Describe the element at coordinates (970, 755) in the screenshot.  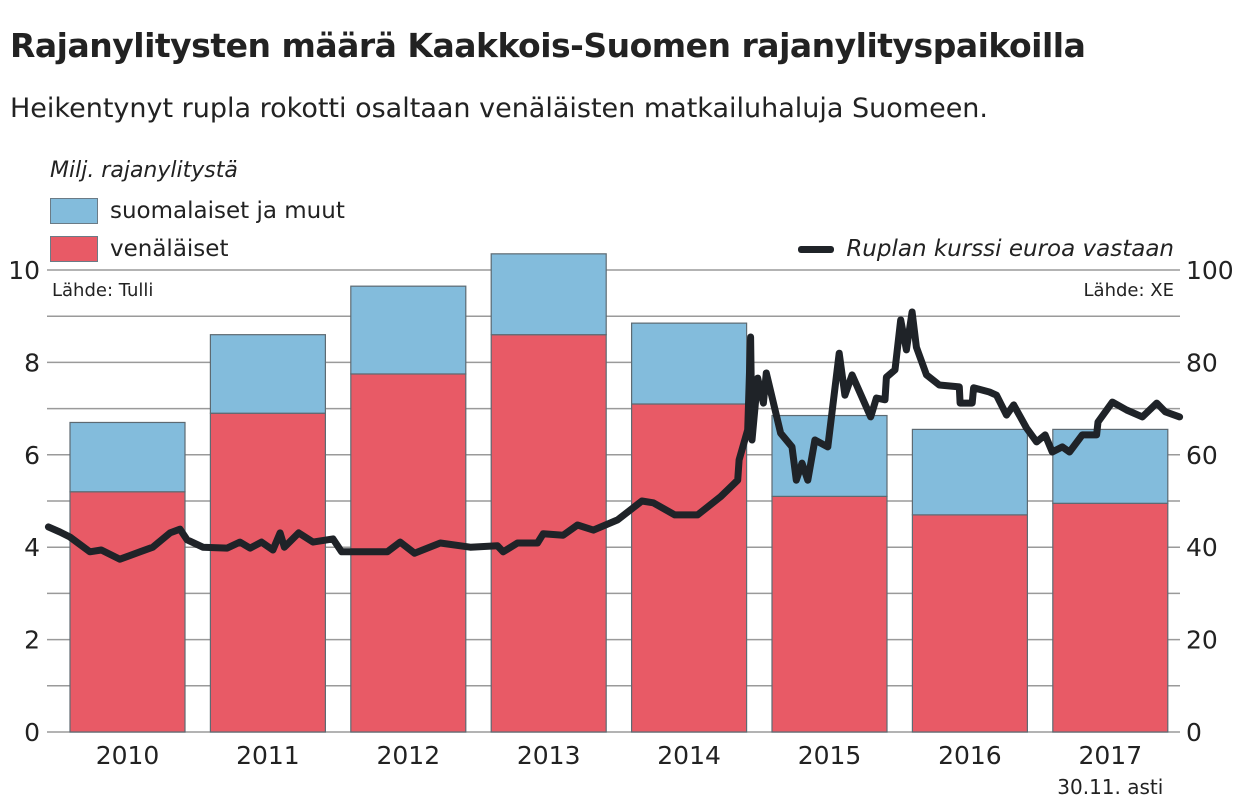
I see `x-tick-label: 2016` at that location.